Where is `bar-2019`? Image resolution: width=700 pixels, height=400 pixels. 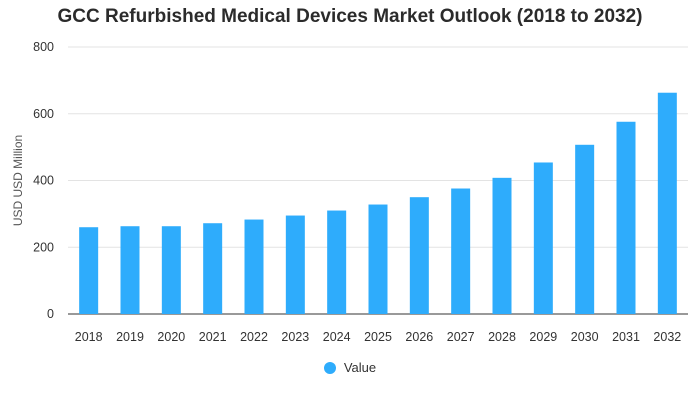
bar-2019 is located at coordinates (130, 270).